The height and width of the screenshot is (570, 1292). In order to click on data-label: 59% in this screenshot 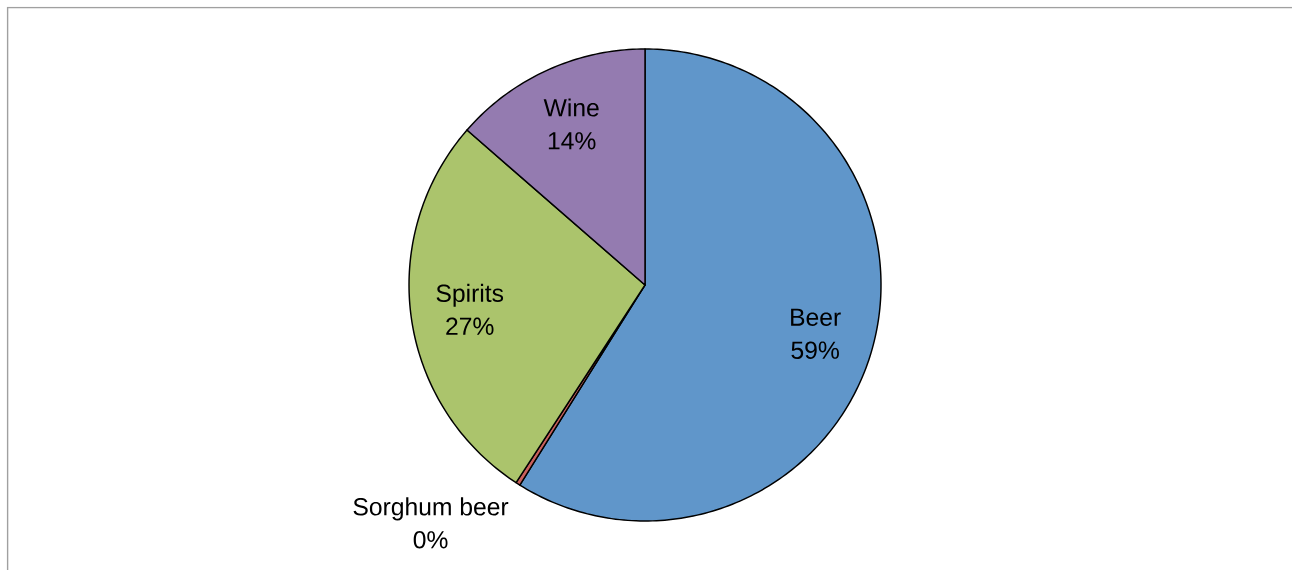, I will do `click(815, 350)`.